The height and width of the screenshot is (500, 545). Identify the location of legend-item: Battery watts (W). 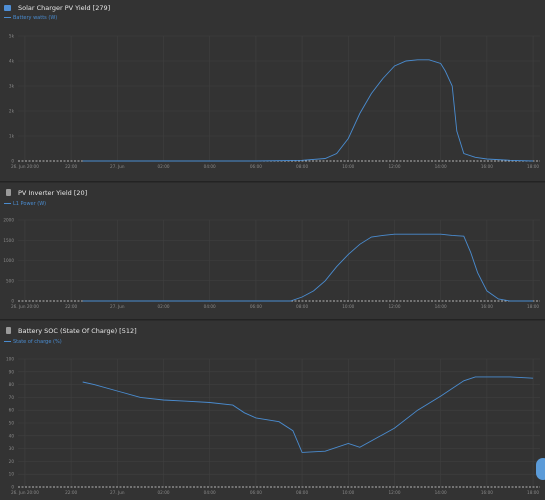
(30, 18).